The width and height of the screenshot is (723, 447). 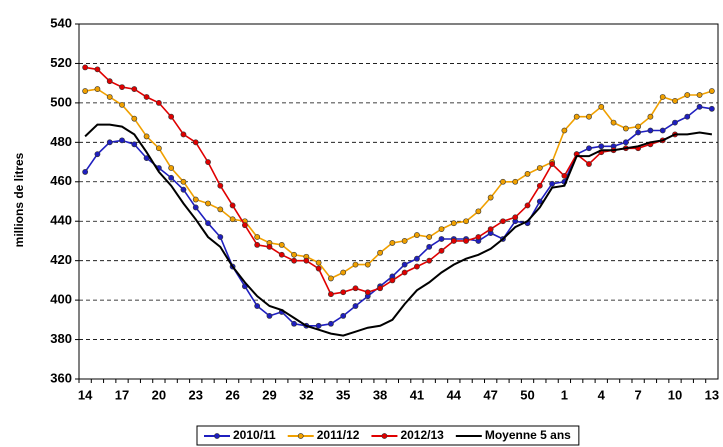 What do you see at coordinates (196, 394) in the screenshot?
I see `x-tick-label: 23` at bounding box center [196, 394].